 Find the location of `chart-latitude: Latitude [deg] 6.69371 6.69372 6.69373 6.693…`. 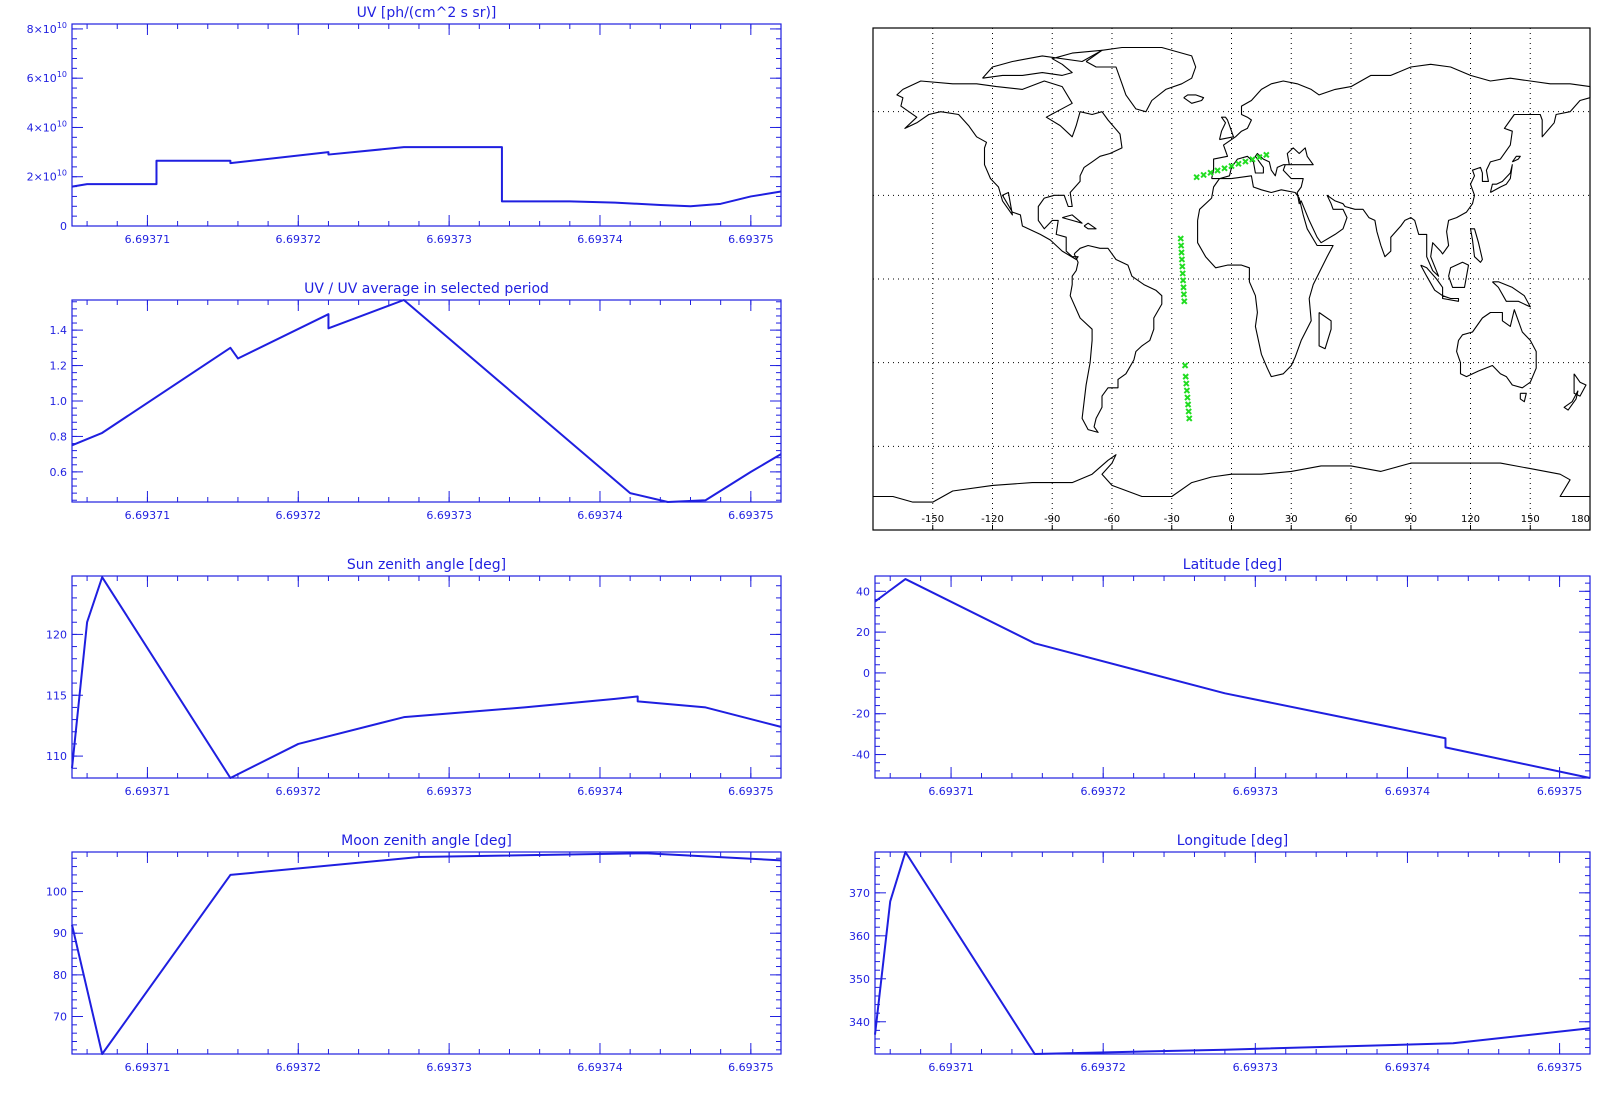

chart-latitude: Latitude [deg] 6.69371 6.69372 6.69373 6.693… is located at coordinates (1221, 677).